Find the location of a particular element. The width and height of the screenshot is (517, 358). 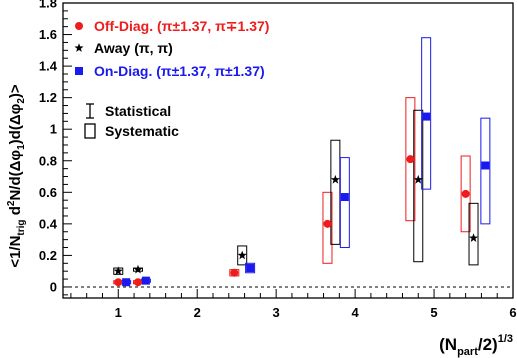

systematic-box-s2-p2 is located at coordinates (250, 268).